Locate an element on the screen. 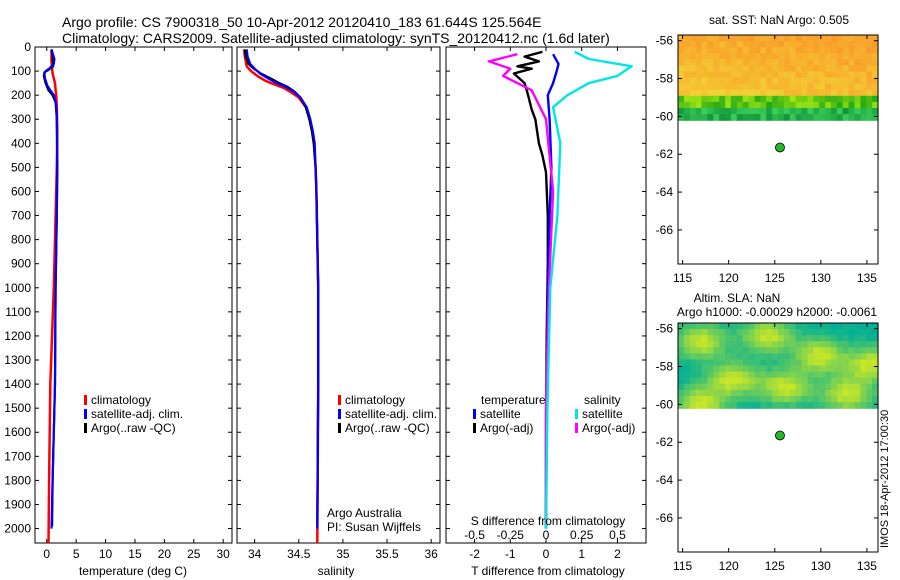  salinity-legend-1-swatch is located at coordinates (339, 414).